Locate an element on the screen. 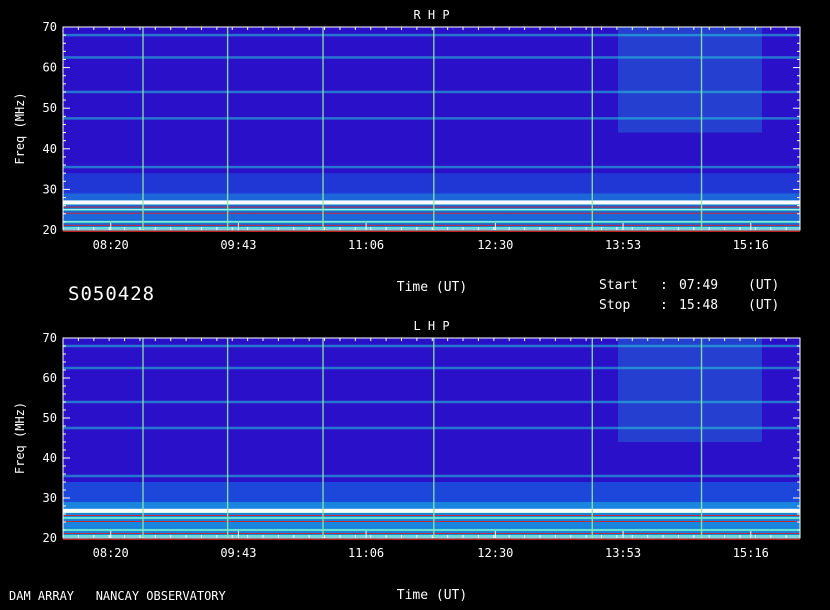 The width and height of the screenshot is (830, 610). start-label: Start is located at coordinates (619, 285).